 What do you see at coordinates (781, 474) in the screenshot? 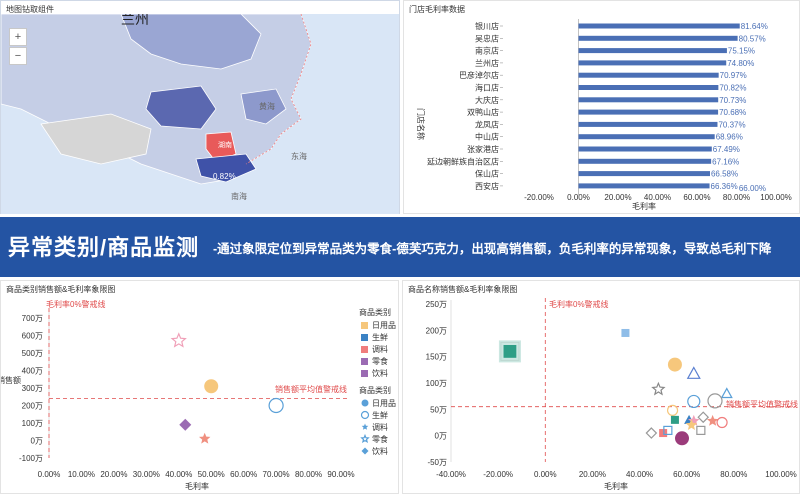
I see `scatter2-xtick-label: 100.00%` at bounding box center [781, 474].